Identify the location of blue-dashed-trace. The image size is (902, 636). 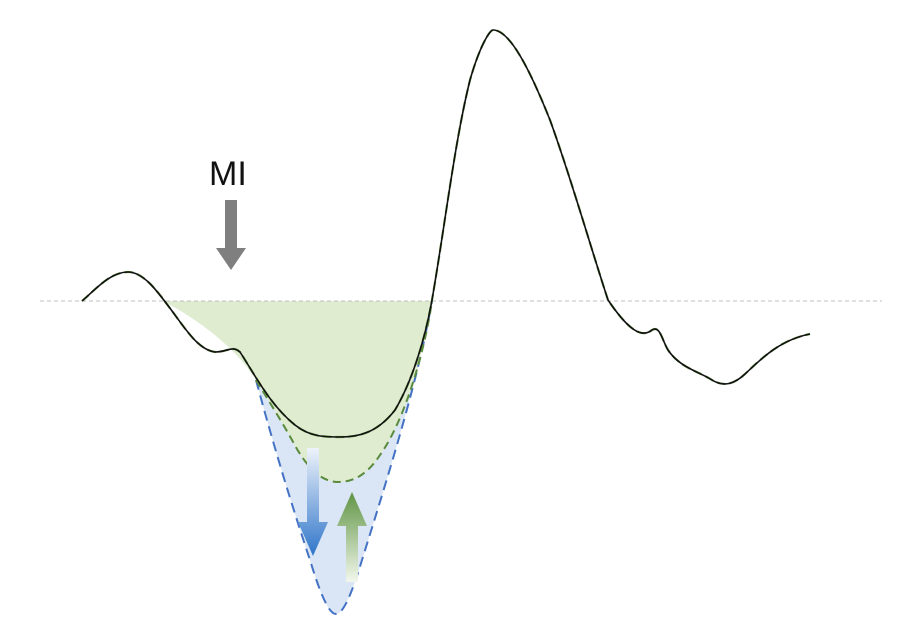
(344, 458).